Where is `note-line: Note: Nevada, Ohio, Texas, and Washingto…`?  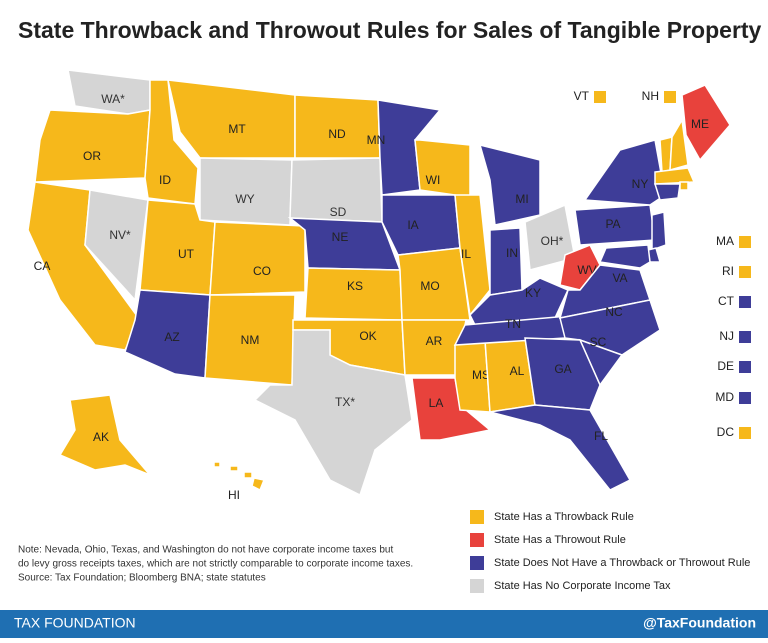 note-line: Note: Nevada, Ohio, Texas, and Washingto… is located at coordinates (205, 550).